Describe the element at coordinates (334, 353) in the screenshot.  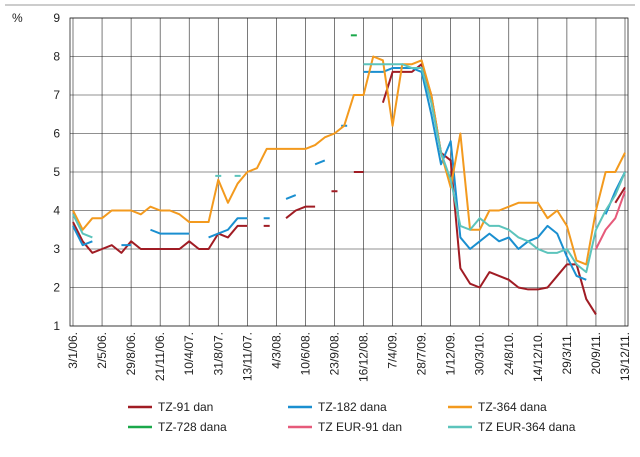
I see `x-tick-label: 23/9/08.` at that location.